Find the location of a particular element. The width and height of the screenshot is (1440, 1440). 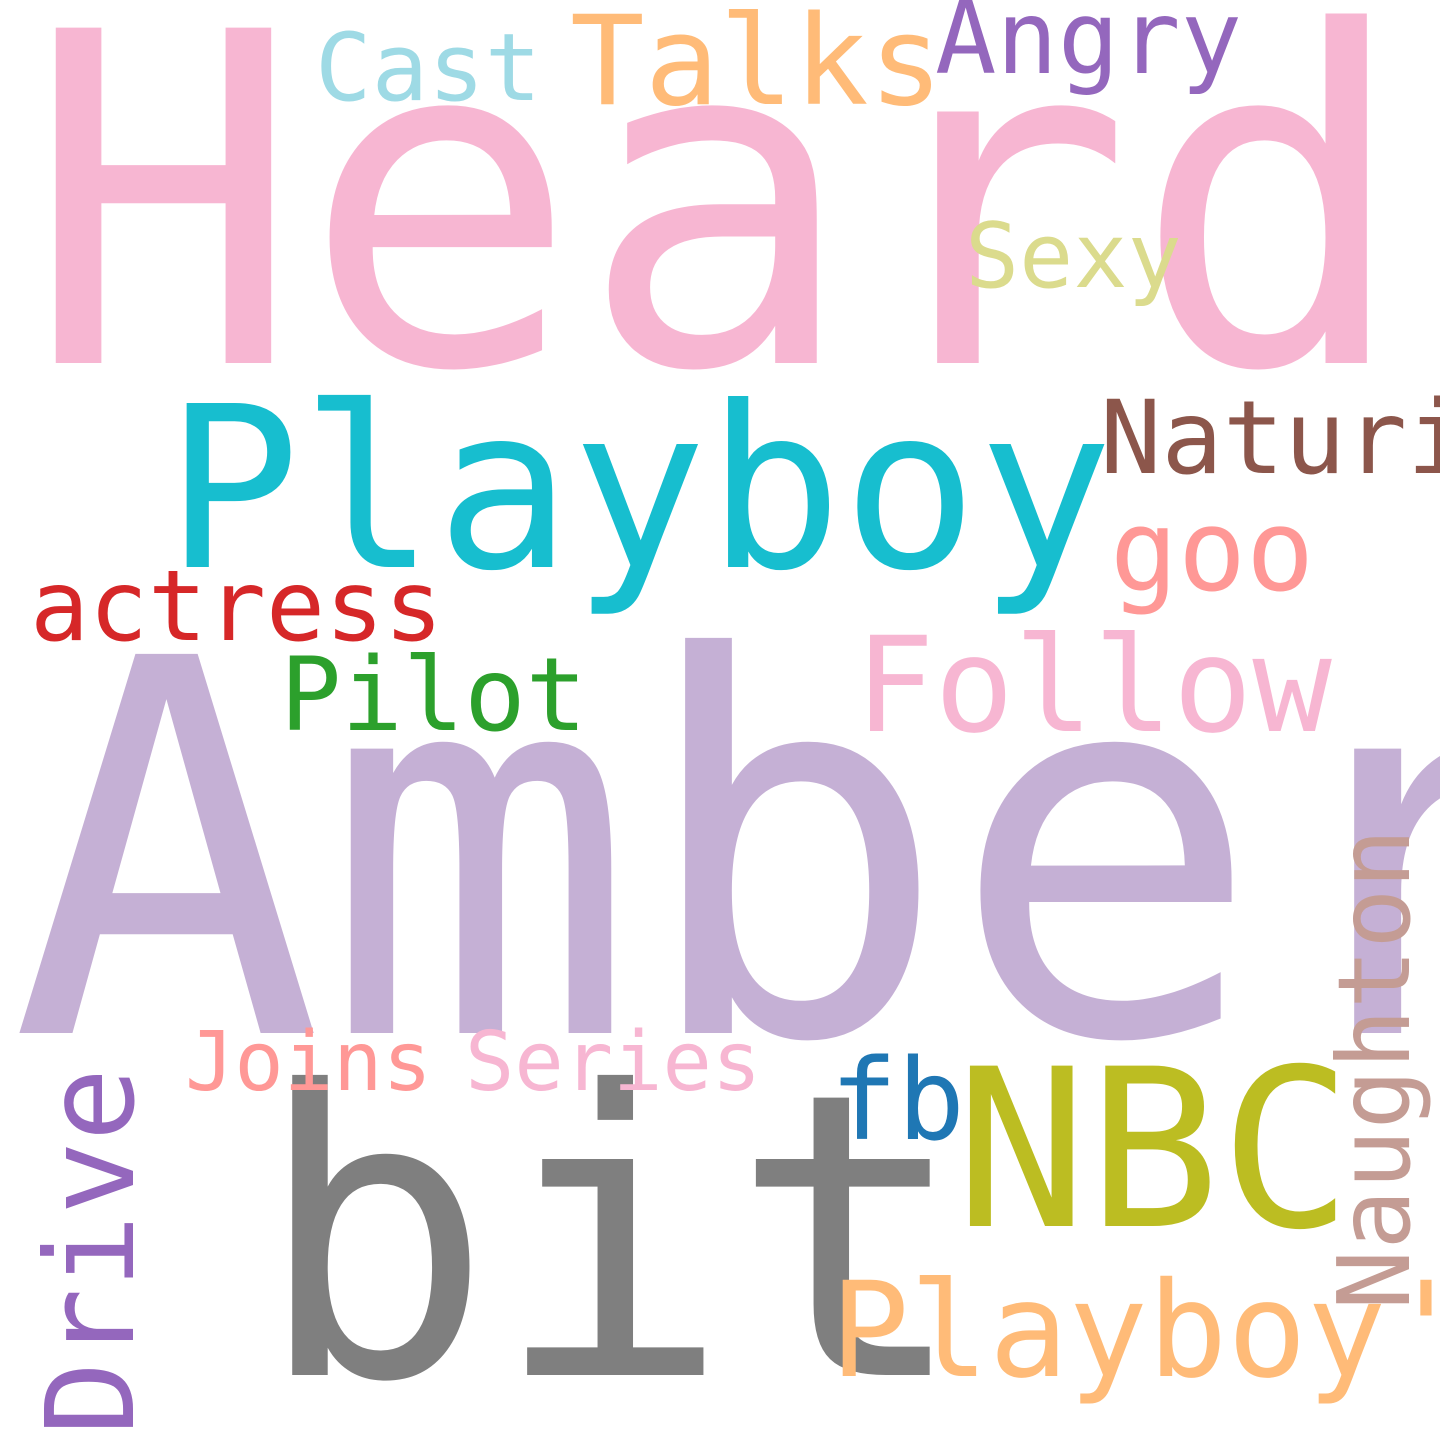

word-cast: Cast is located at coordinates (428, 68).